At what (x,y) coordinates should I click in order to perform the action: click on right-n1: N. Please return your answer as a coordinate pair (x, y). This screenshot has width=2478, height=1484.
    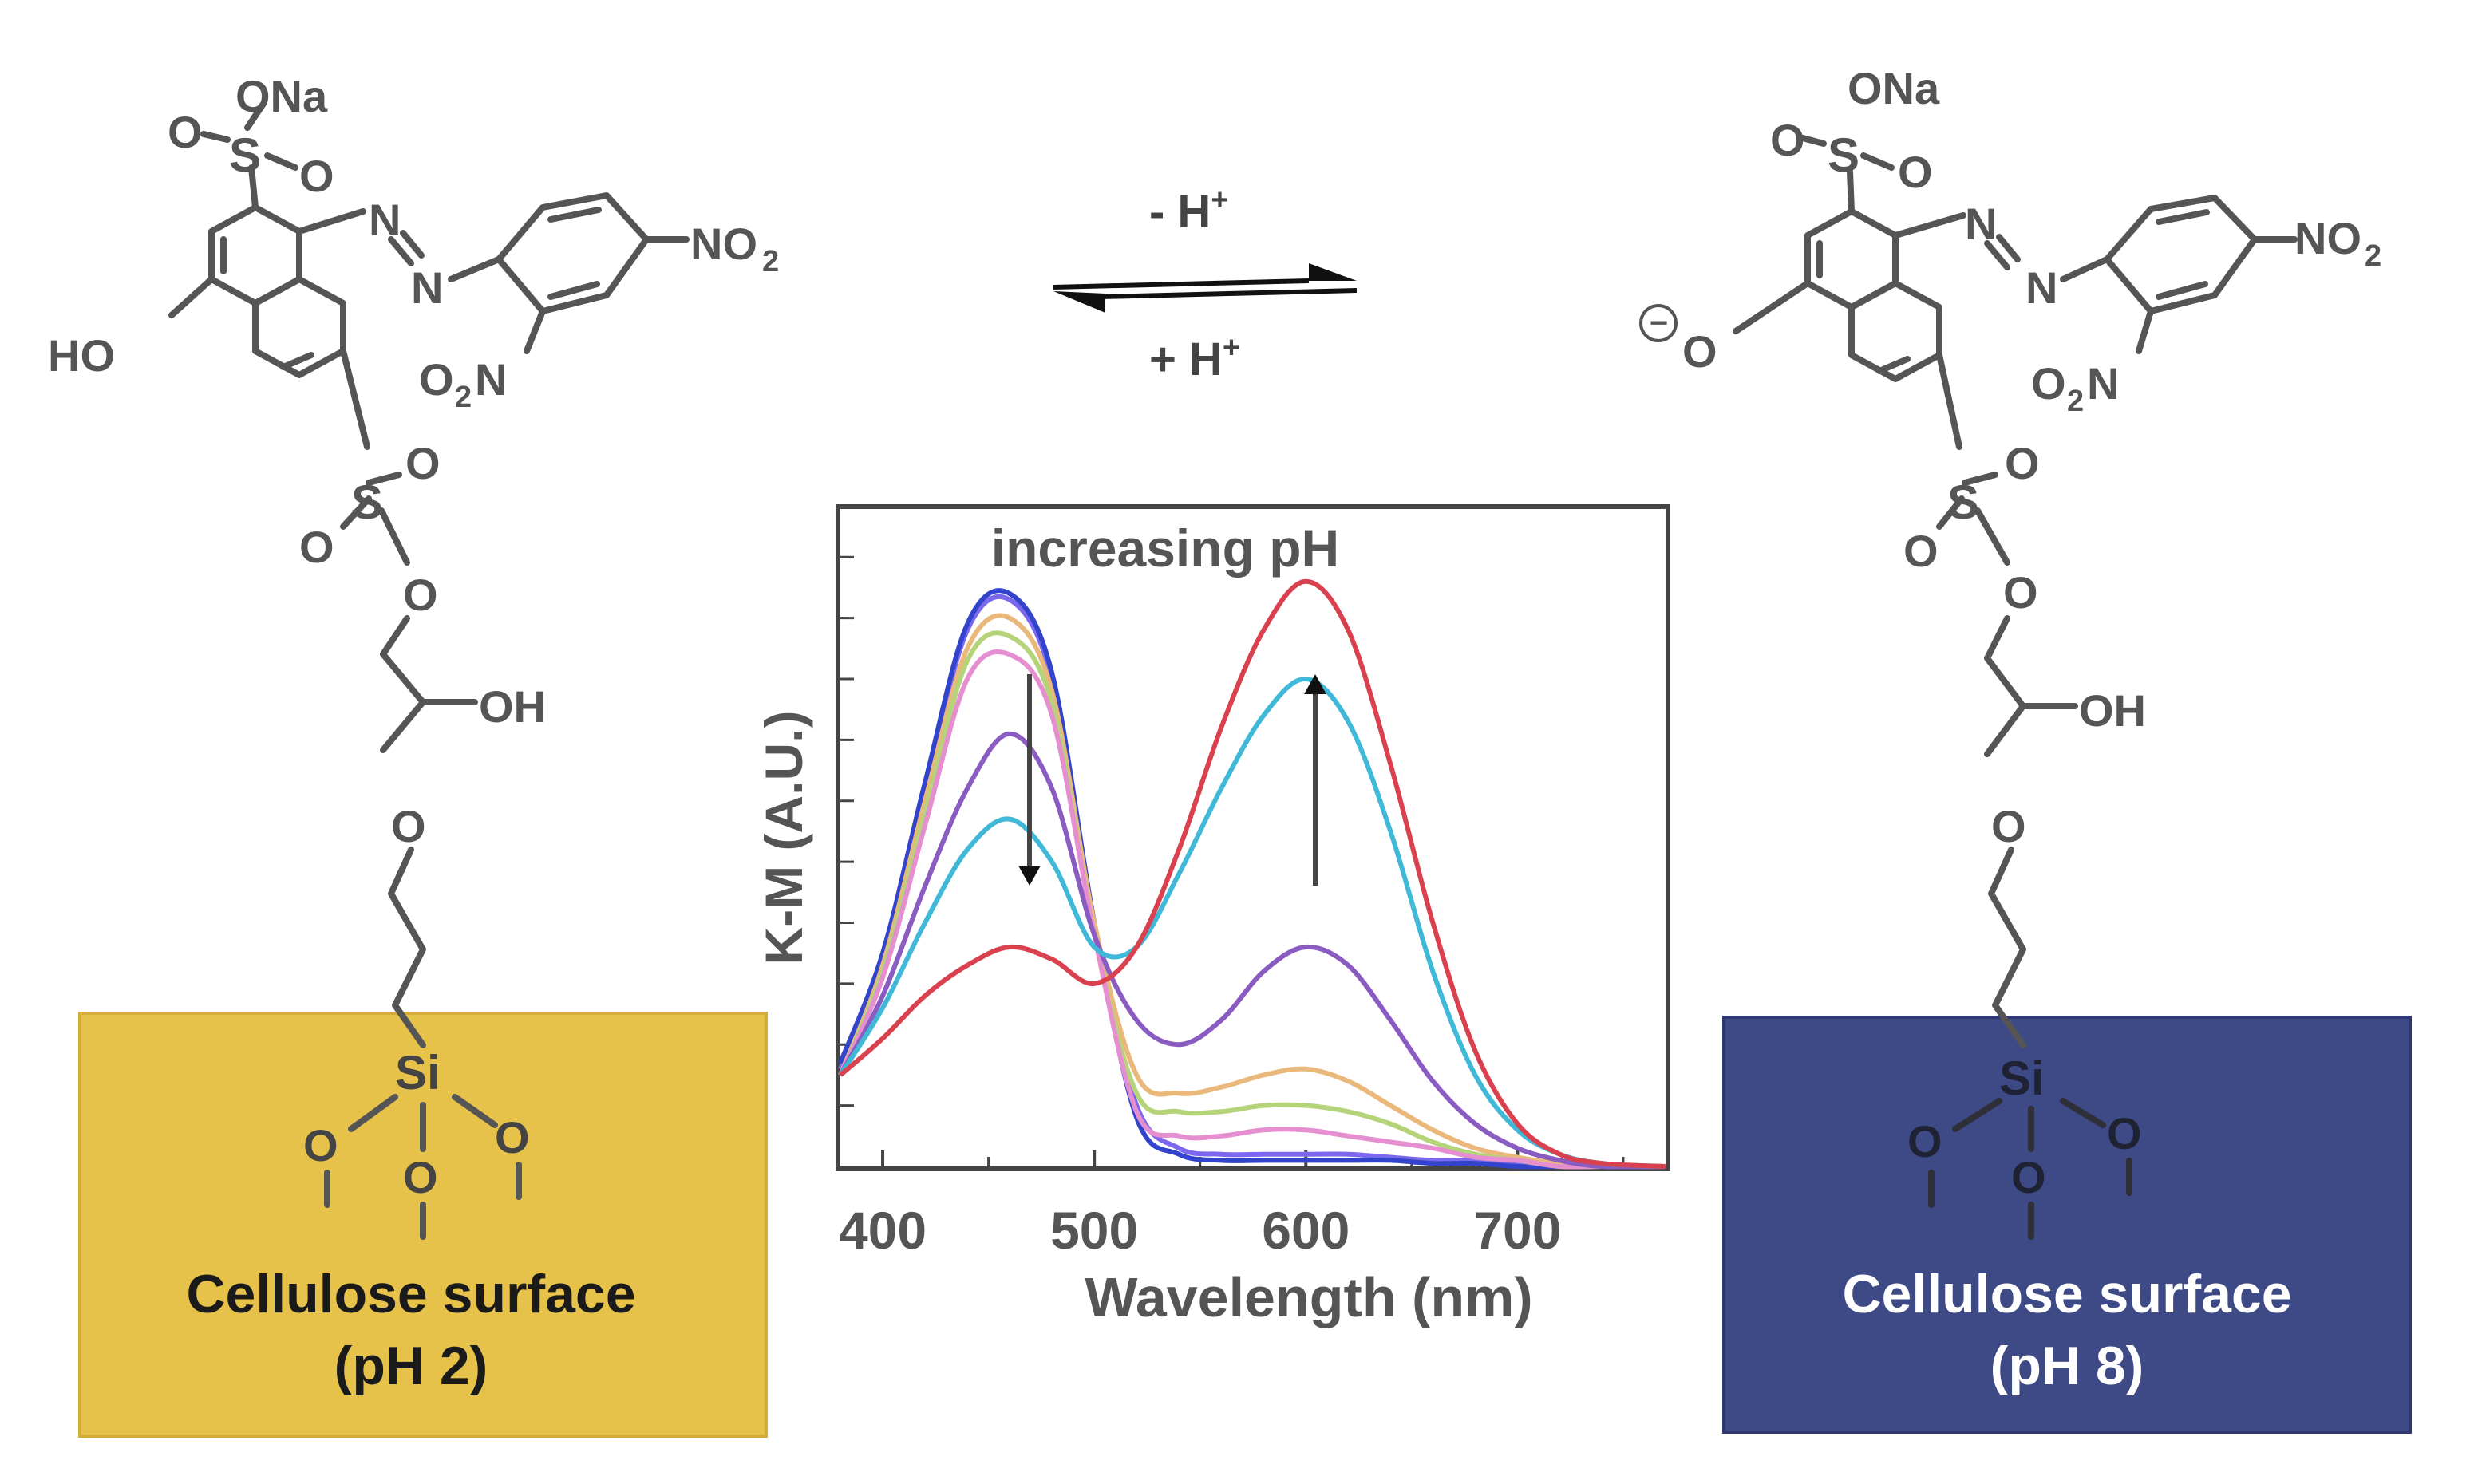
    Looking at the image, I should click on (1981, 224).